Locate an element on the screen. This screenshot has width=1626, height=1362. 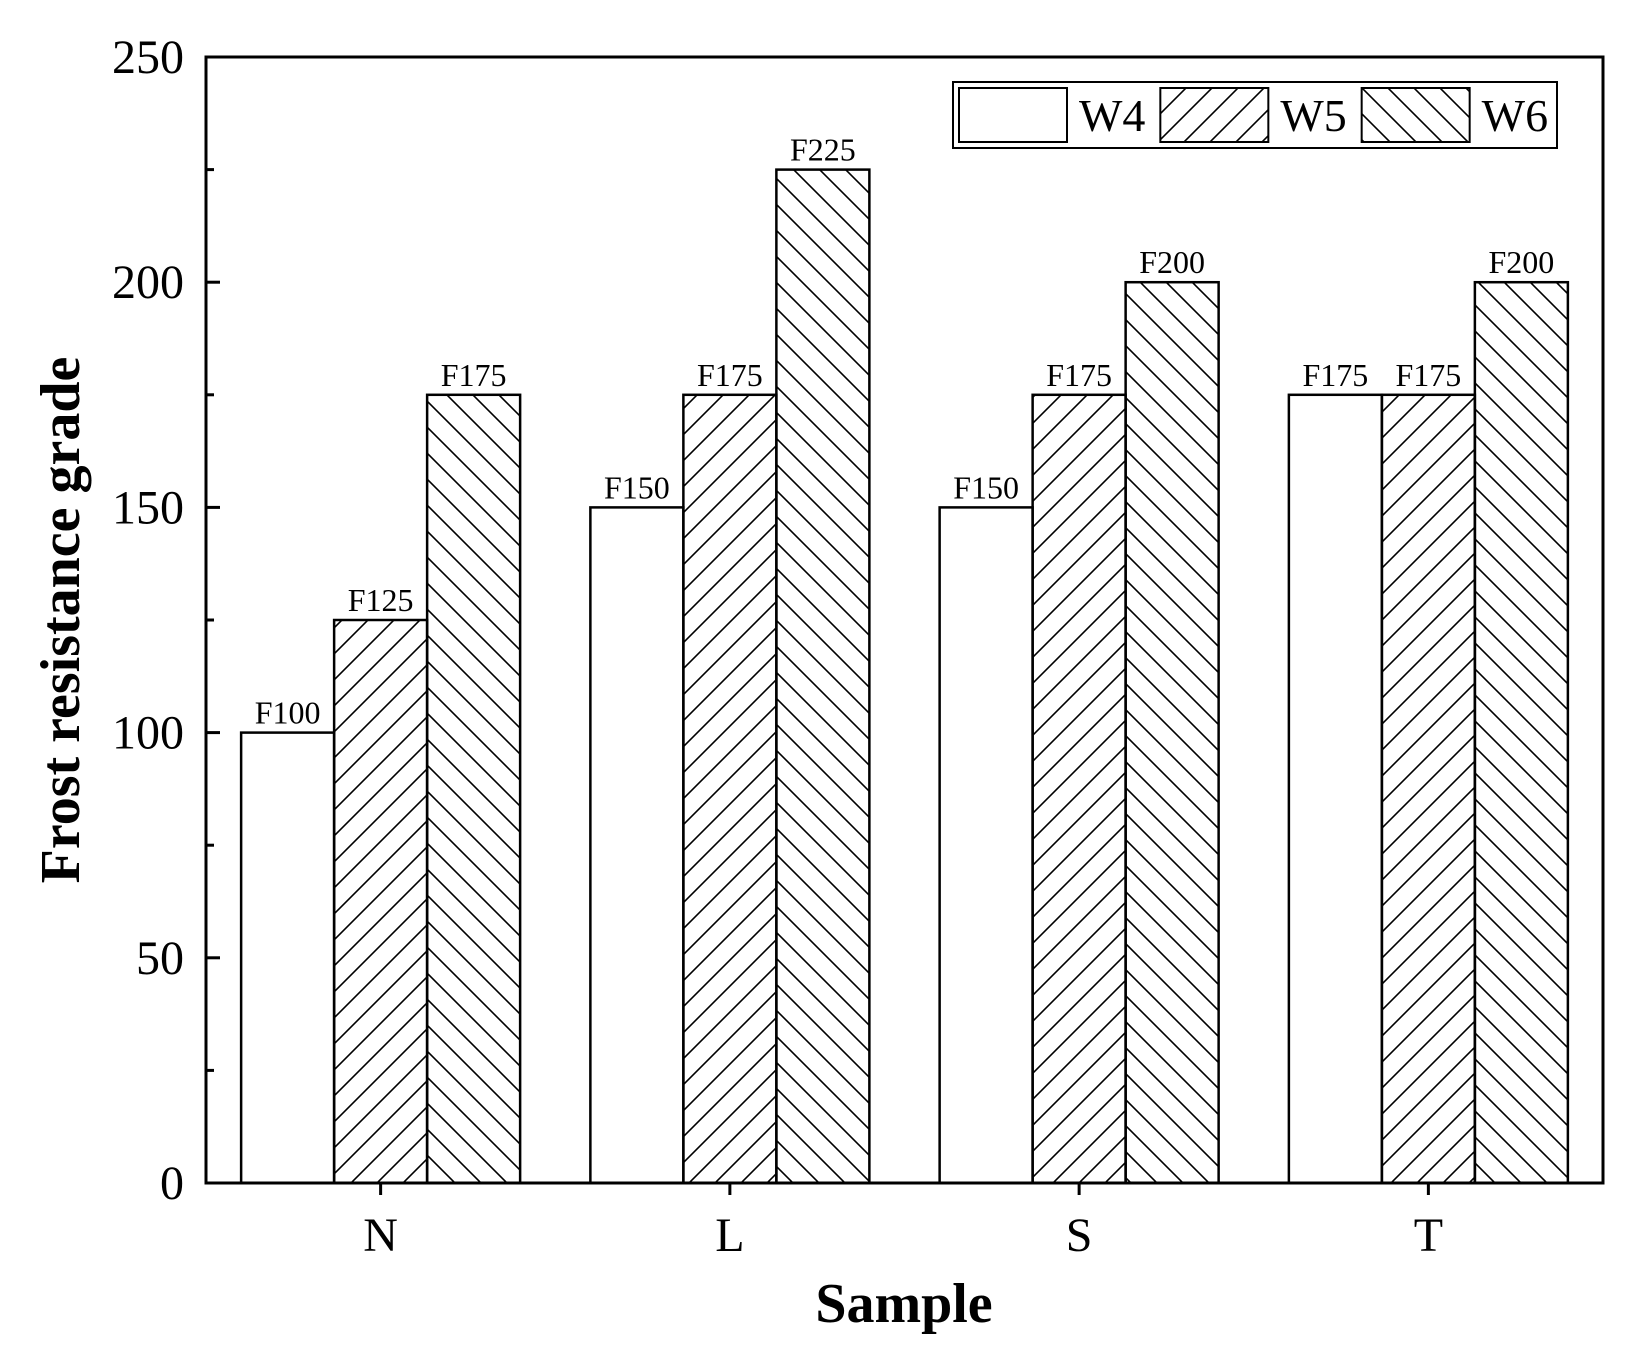
data-label-w4-t: F175 is located at coordinates (1335, 375).